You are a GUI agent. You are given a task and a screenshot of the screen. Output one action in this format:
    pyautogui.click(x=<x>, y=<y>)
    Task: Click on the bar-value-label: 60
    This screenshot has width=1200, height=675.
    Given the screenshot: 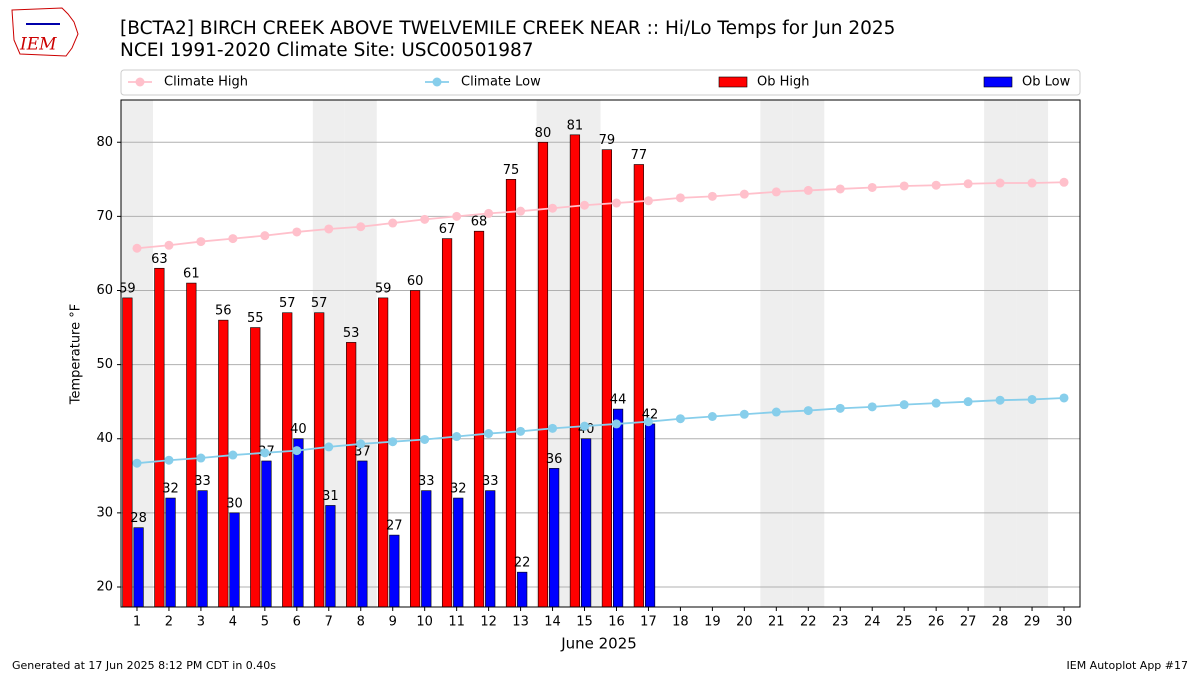 What is the action you would take?
    pyautogui.click(x=415, y=281)
    